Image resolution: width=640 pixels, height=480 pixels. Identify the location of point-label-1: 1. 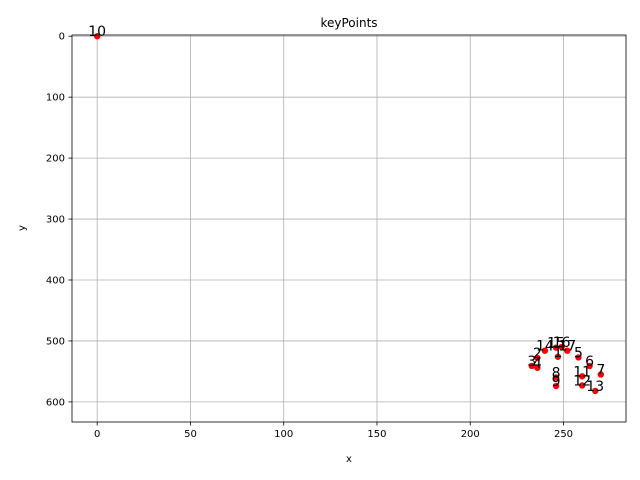
(557, 353).